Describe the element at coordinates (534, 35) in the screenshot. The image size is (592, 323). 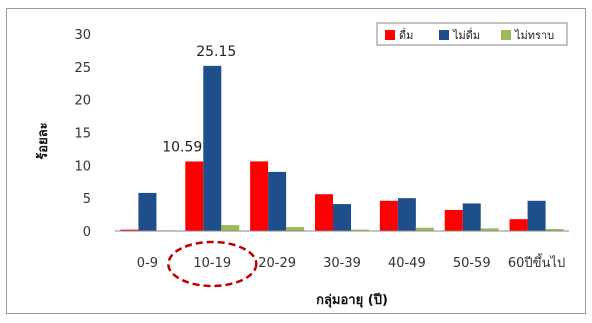
I see `legend-label: ไม่ทราบ` at that location.